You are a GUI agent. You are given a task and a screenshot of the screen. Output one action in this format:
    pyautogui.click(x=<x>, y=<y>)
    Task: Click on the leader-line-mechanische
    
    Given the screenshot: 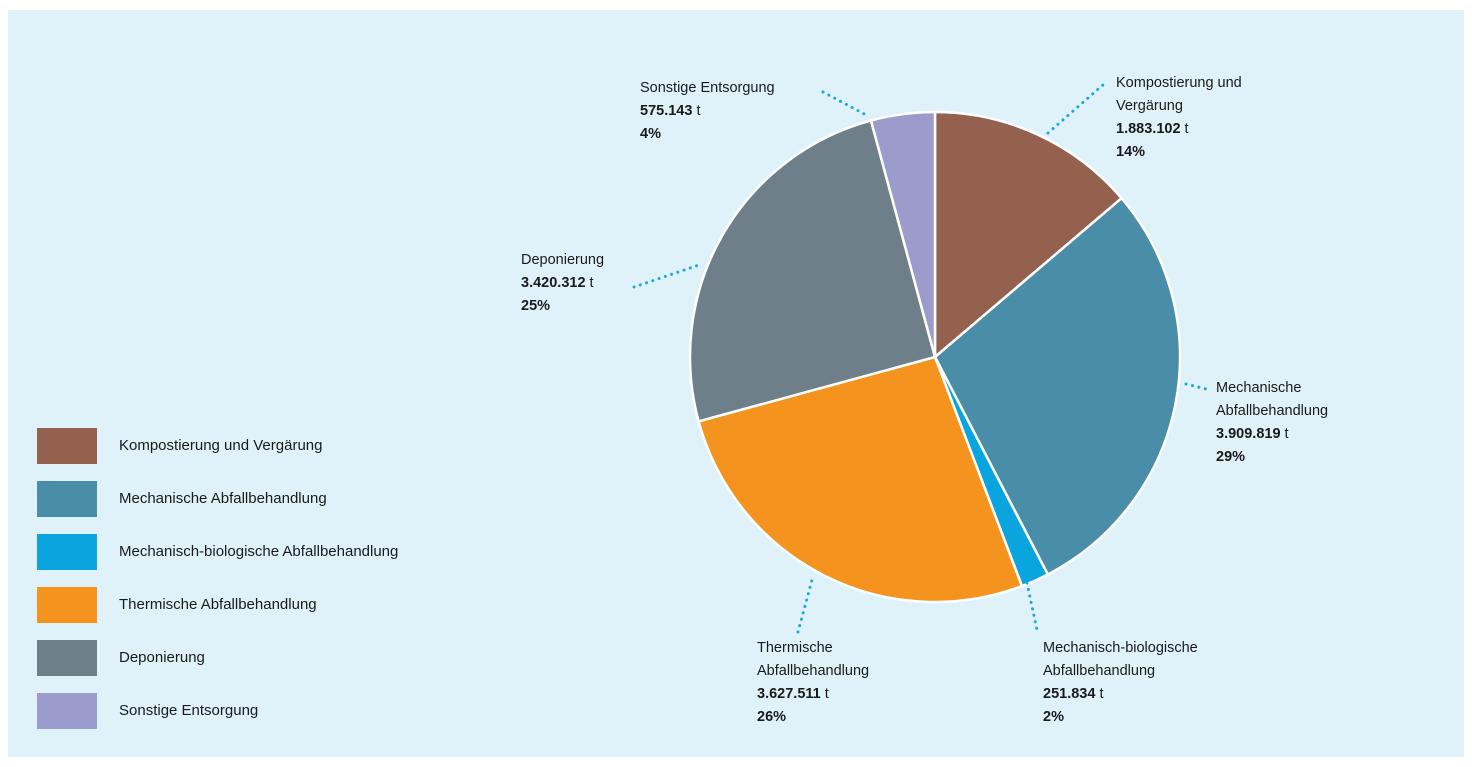 What is the action you would take?
    pyautogui.click(x=1196, y=386)
    